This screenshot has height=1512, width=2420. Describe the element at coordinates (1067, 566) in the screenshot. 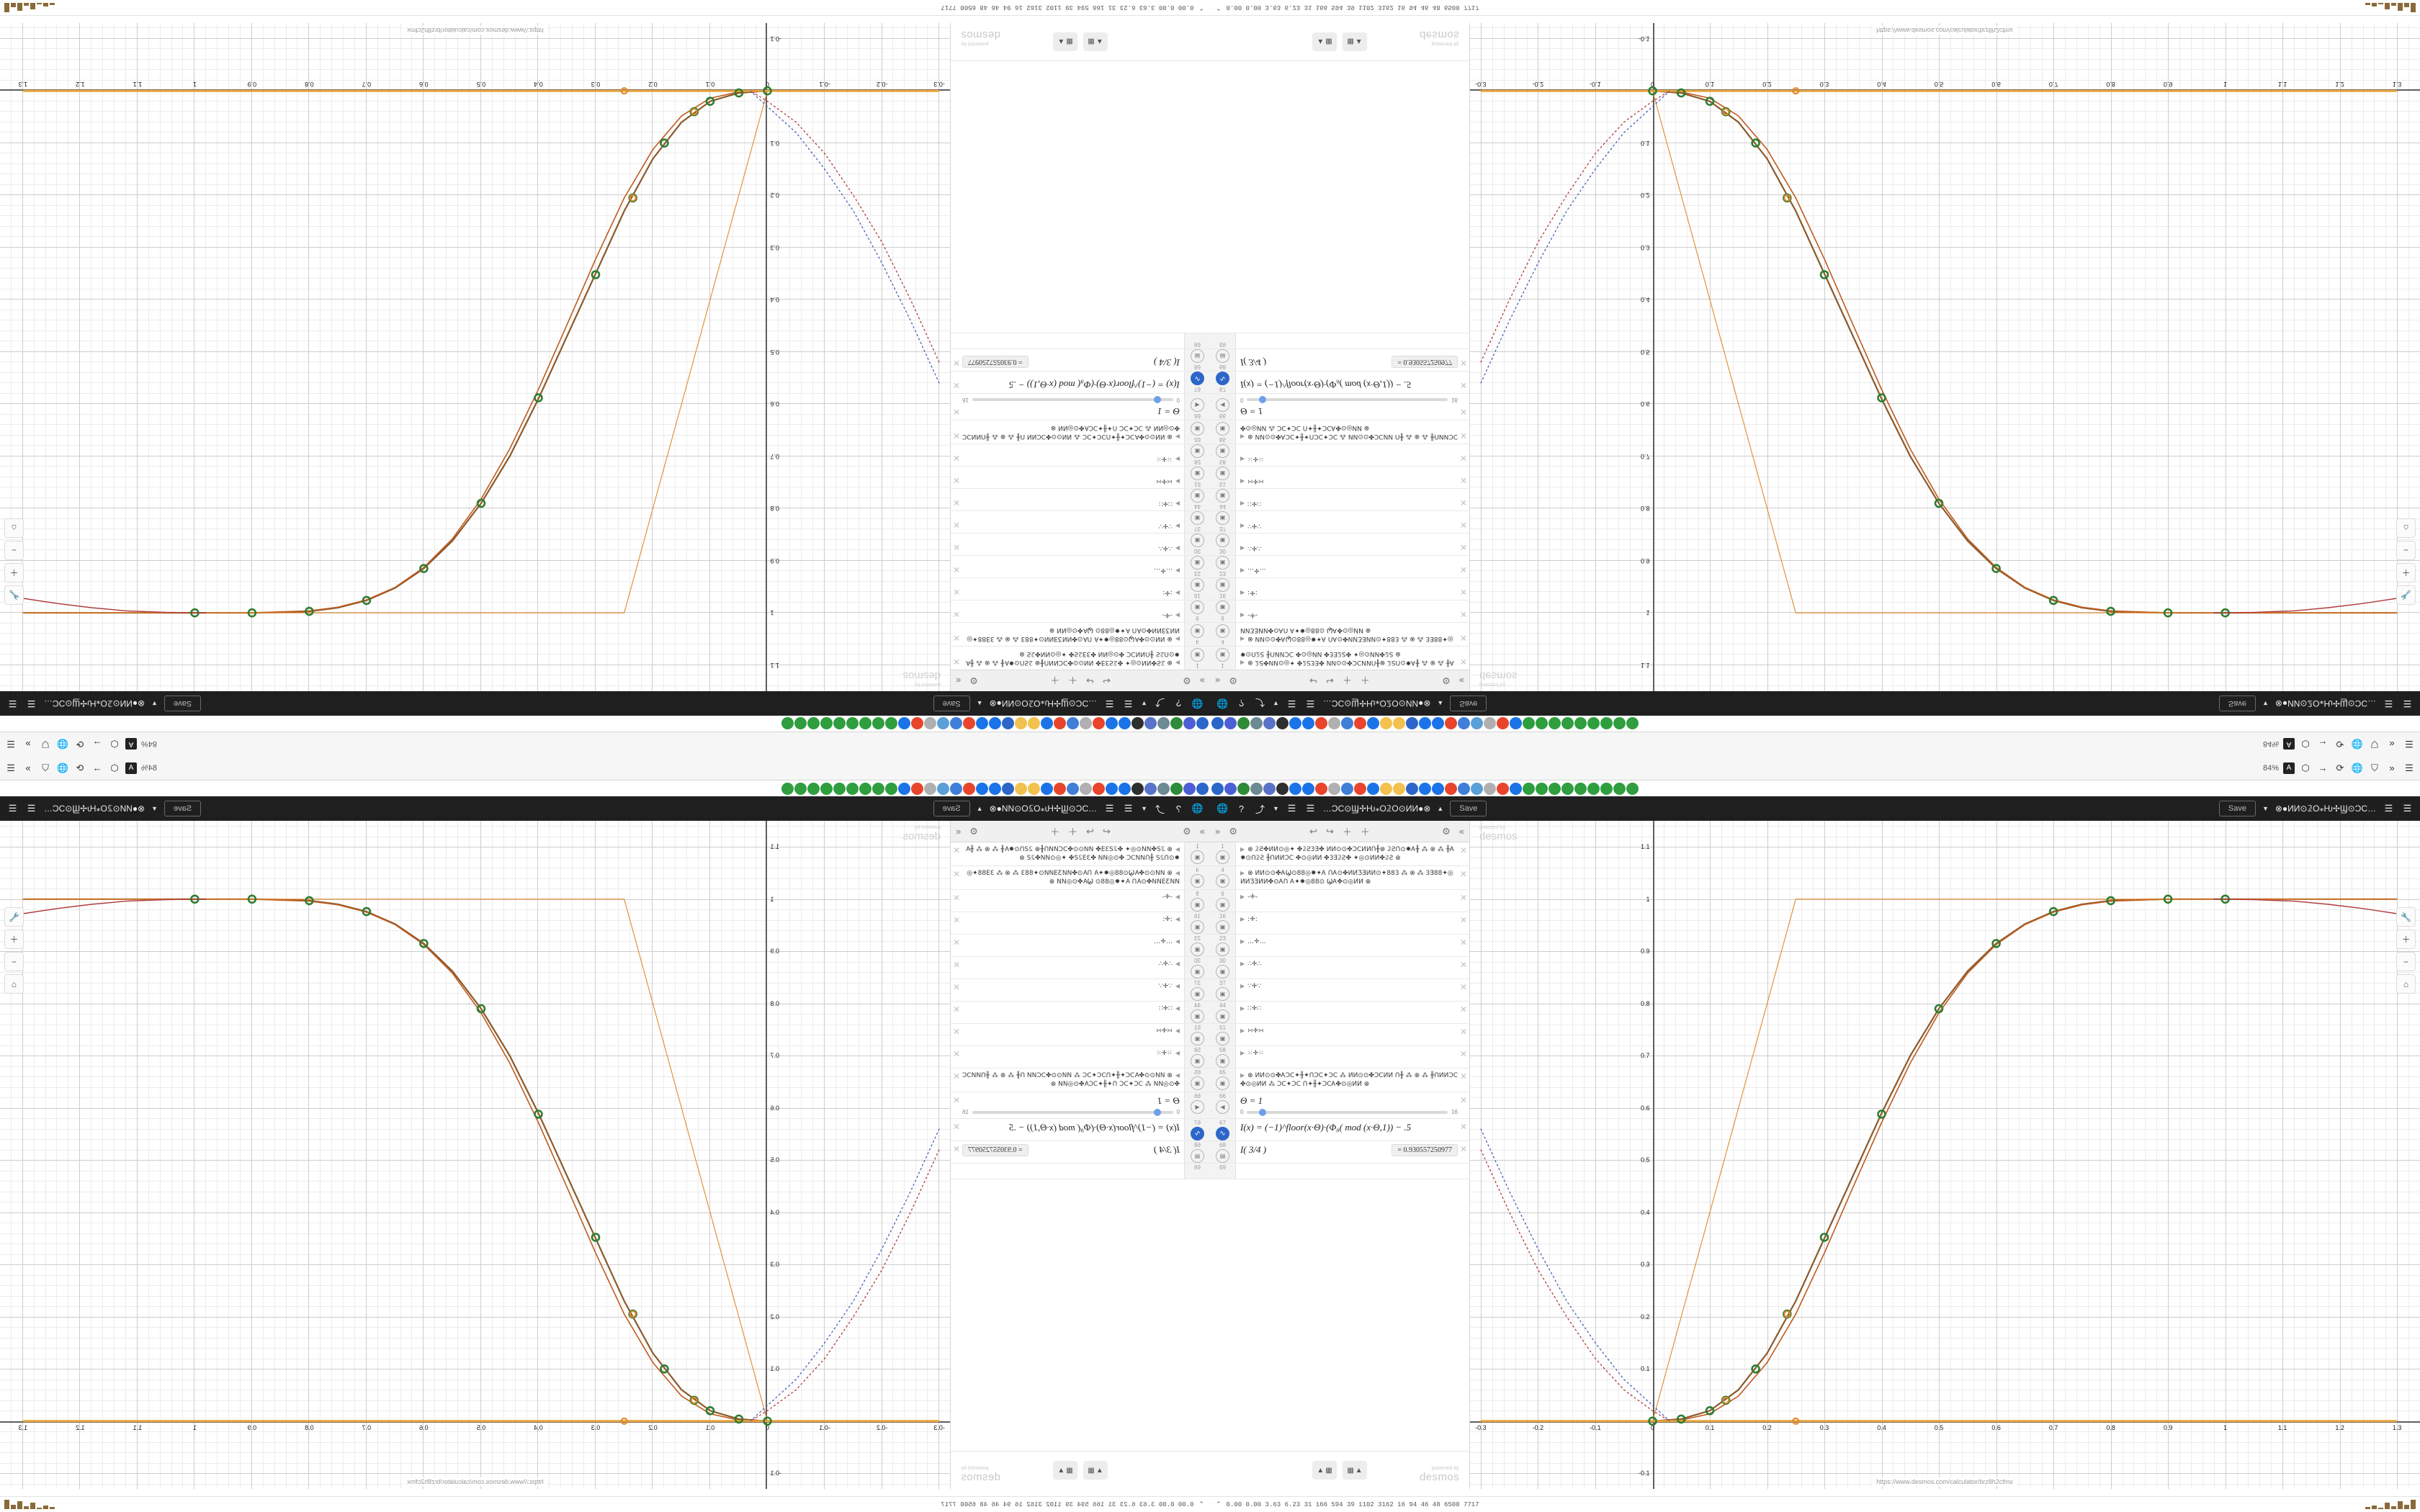

I see `expression-body: ▶…✛… ✕` at that location.